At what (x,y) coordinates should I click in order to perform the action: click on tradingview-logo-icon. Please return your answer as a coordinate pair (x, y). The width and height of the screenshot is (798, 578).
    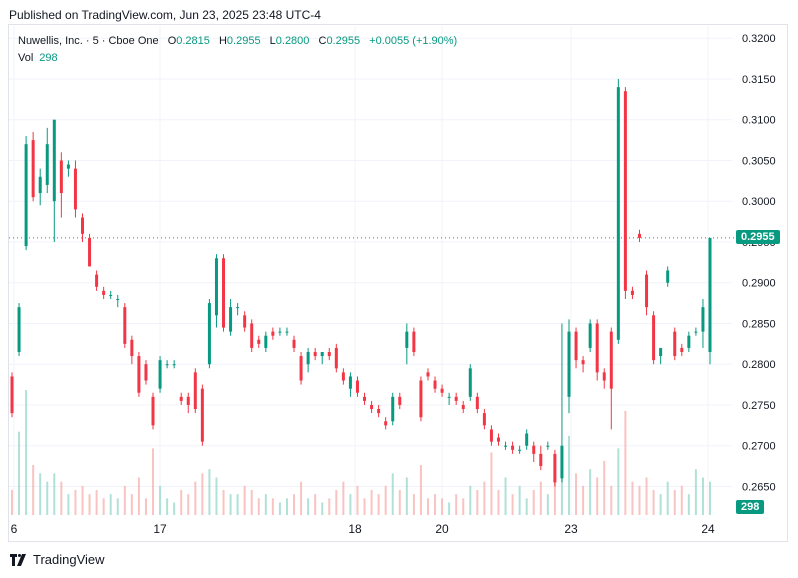
    Looking at the image, I should click on (18, 559).